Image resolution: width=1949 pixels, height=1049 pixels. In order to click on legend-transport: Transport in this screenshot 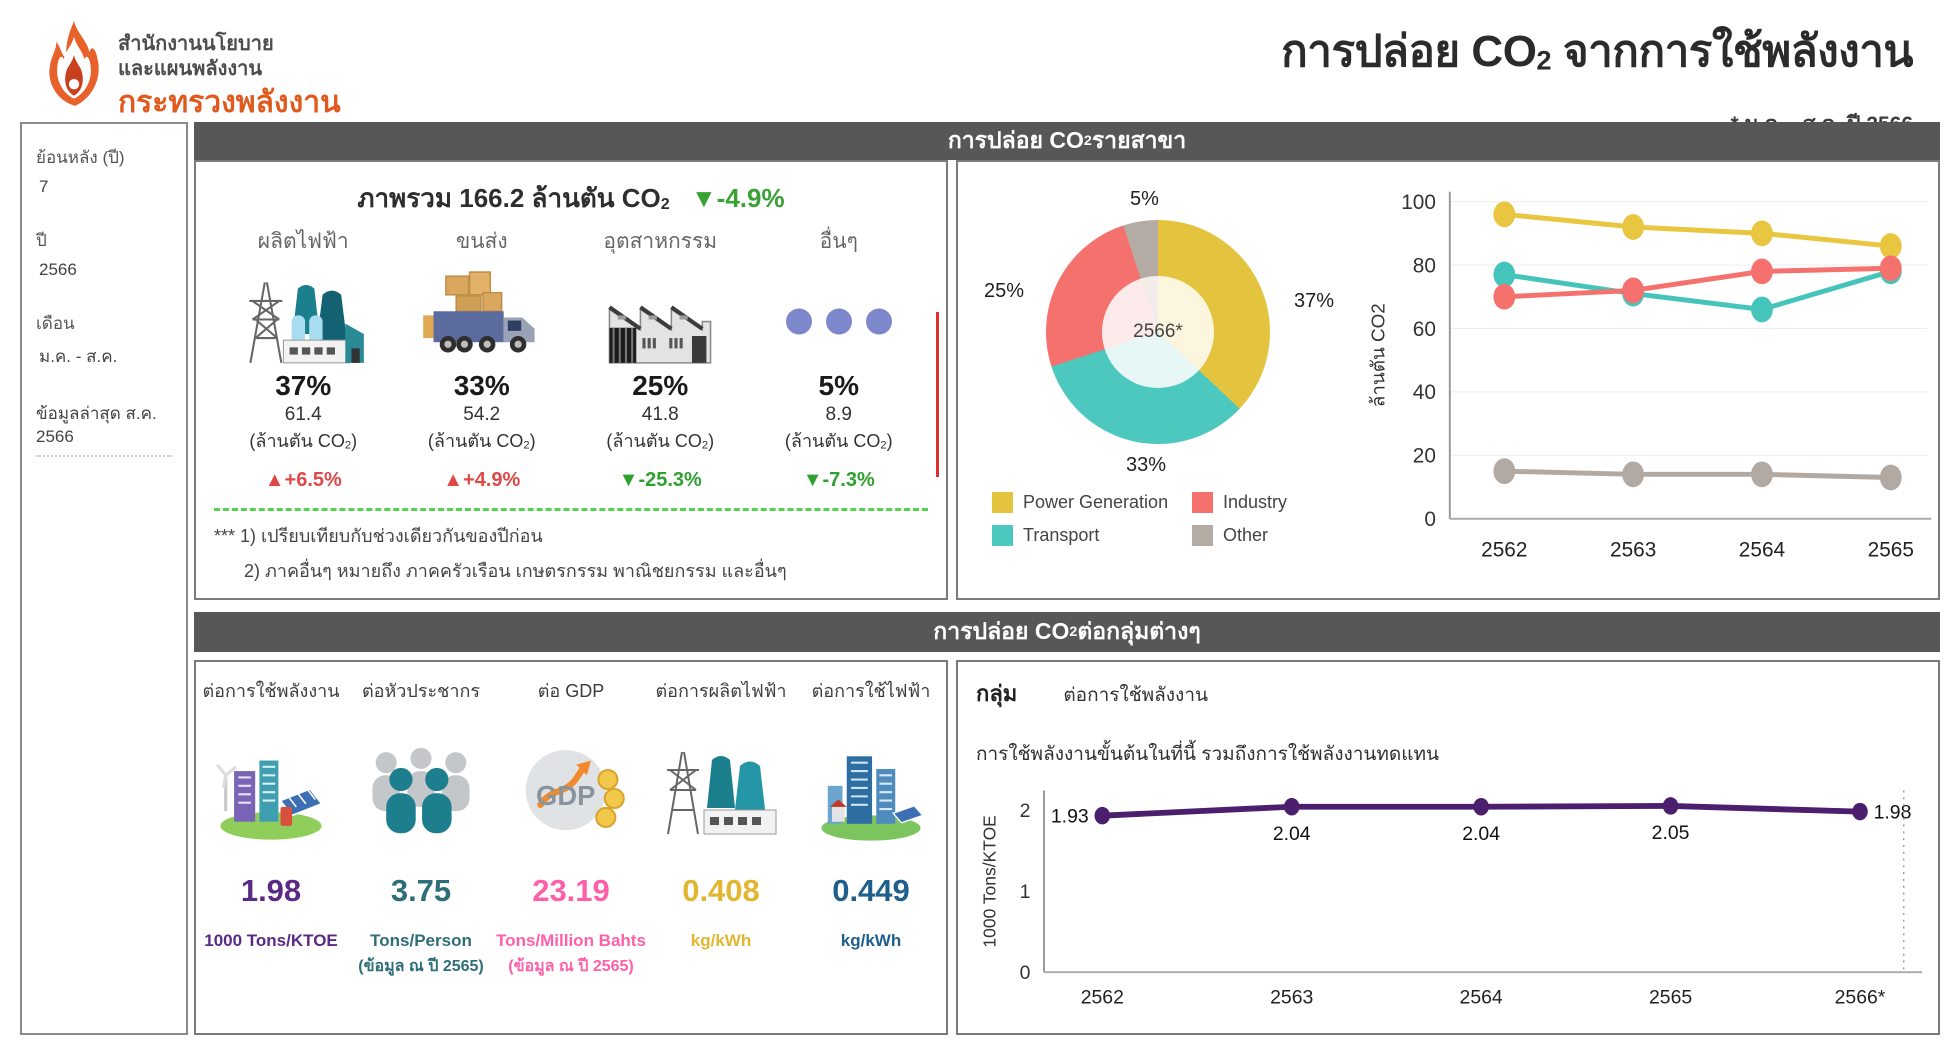, I will do `click(1092, 535)`.